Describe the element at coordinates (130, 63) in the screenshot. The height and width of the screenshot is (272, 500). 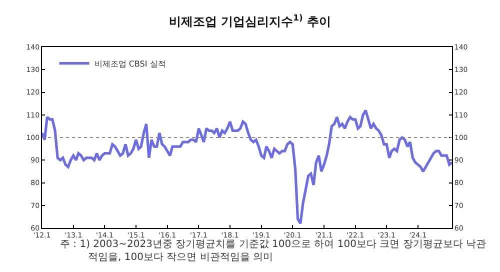
I see `legend-label: 비제조업 CBSI 실적` at that location.